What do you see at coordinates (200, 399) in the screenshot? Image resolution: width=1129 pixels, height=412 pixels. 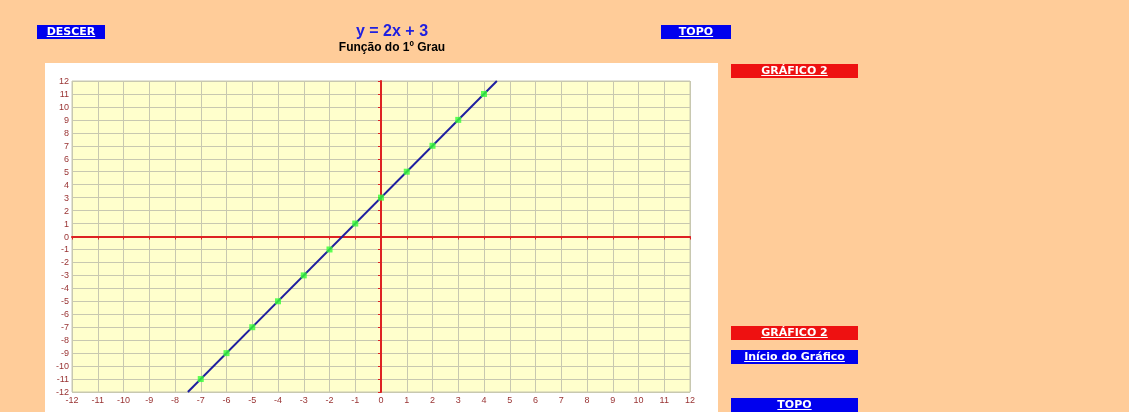 I see `x-tick-label: -7` at bounding box center [200, 399].